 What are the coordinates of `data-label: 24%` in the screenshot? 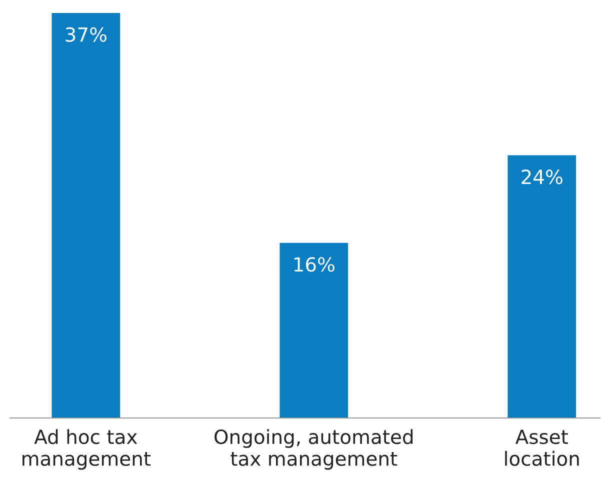 It's located at (542, 177).